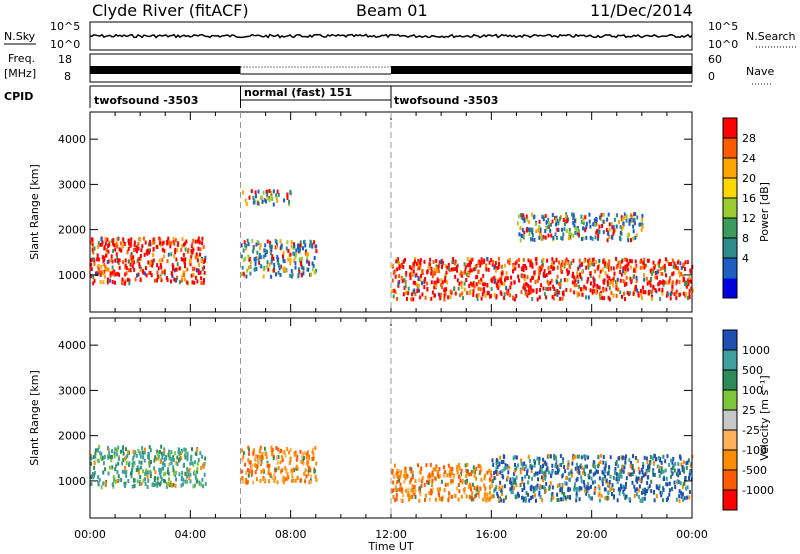 The height and width of the screenshot is (554, 800). What do you see at coordinates (730, 360) in the screenshot?
I see `colorbar-segment` at bounding box center [730, 360].